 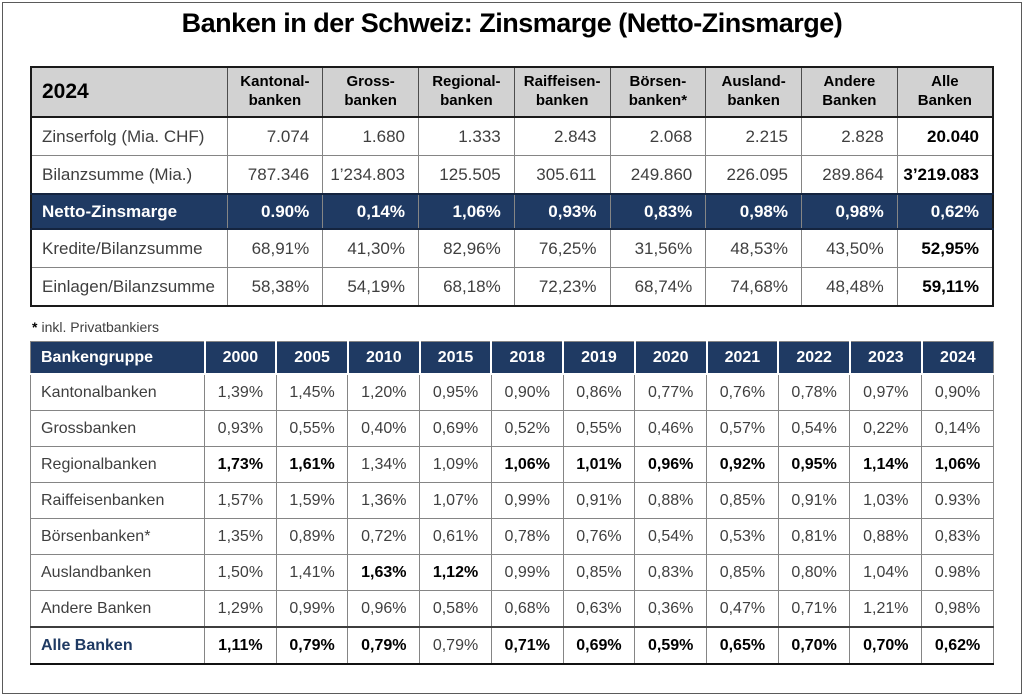 I want to click on table1-col-header: Raiffeisen- banken, so click(x=562, y=92).